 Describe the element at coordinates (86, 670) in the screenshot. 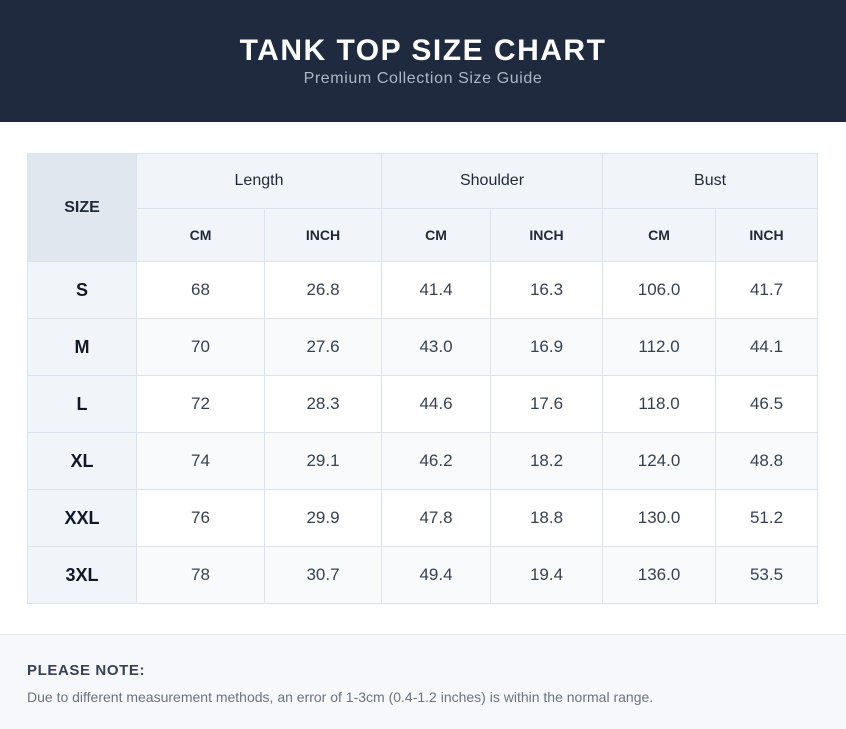

I see `note-title: PLEASE NOTE:` at that location.